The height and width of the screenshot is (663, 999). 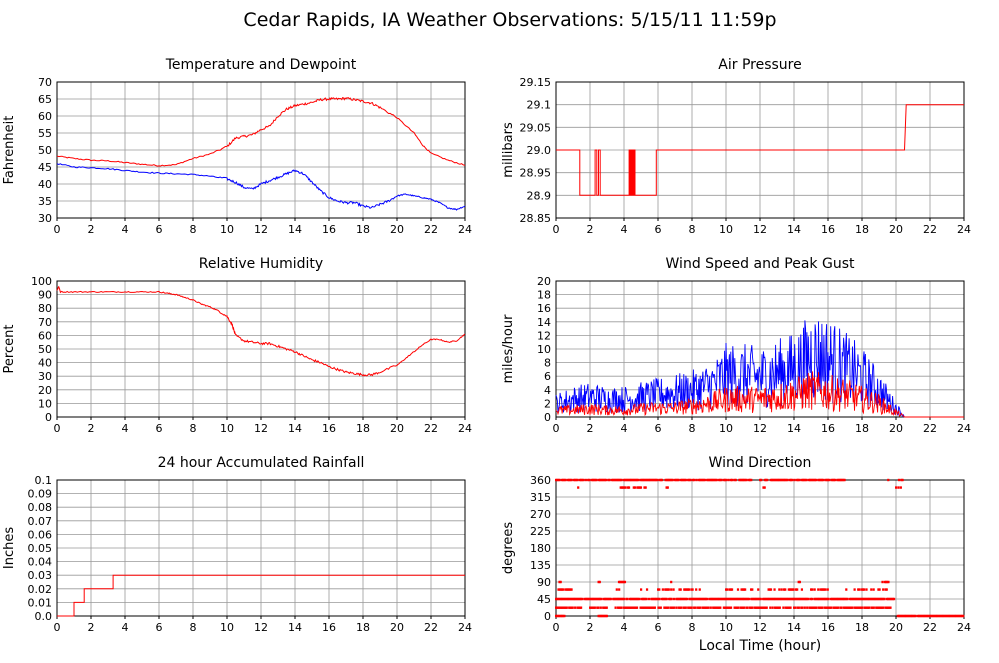 I want to click on chart-temp-xtick-label: 20, so click(x=397, y=229).